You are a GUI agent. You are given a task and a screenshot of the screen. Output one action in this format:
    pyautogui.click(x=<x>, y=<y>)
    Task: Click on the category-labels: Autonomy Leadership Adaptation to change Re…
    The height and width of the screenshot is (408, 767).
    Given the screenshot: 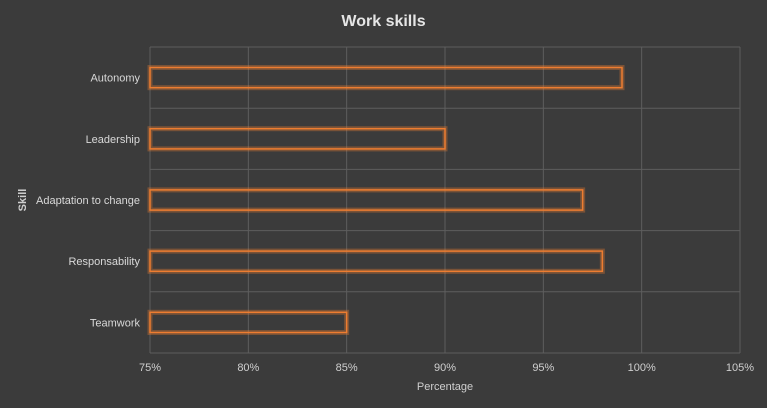 What is the action you would take?
    pyautogui.click(x=88, y=201)
    